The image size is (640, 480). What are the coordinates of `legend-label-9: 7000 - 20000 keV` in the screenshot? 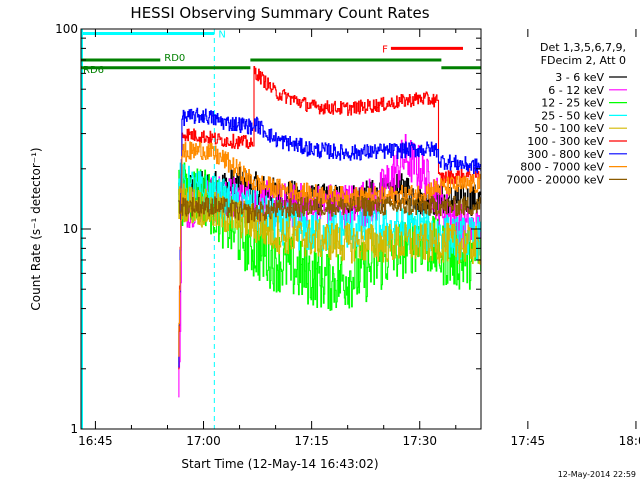 It's located at (555, 179).